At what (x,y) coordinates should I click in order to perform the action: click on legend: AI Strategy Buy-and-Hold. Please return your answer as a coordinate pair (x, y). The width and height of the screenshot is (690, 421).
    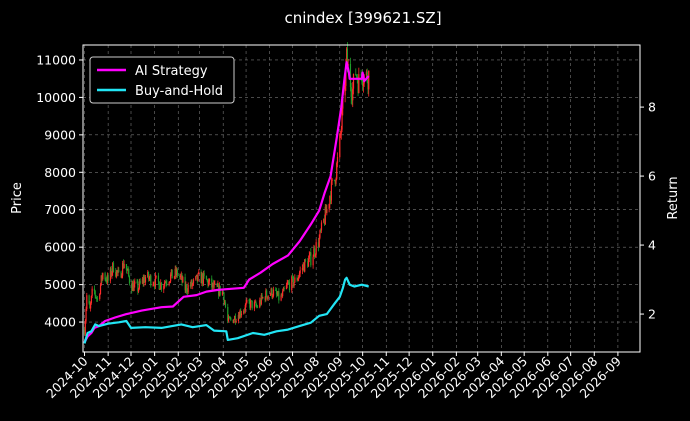
    Looking at the image, I should click on (162, 80).